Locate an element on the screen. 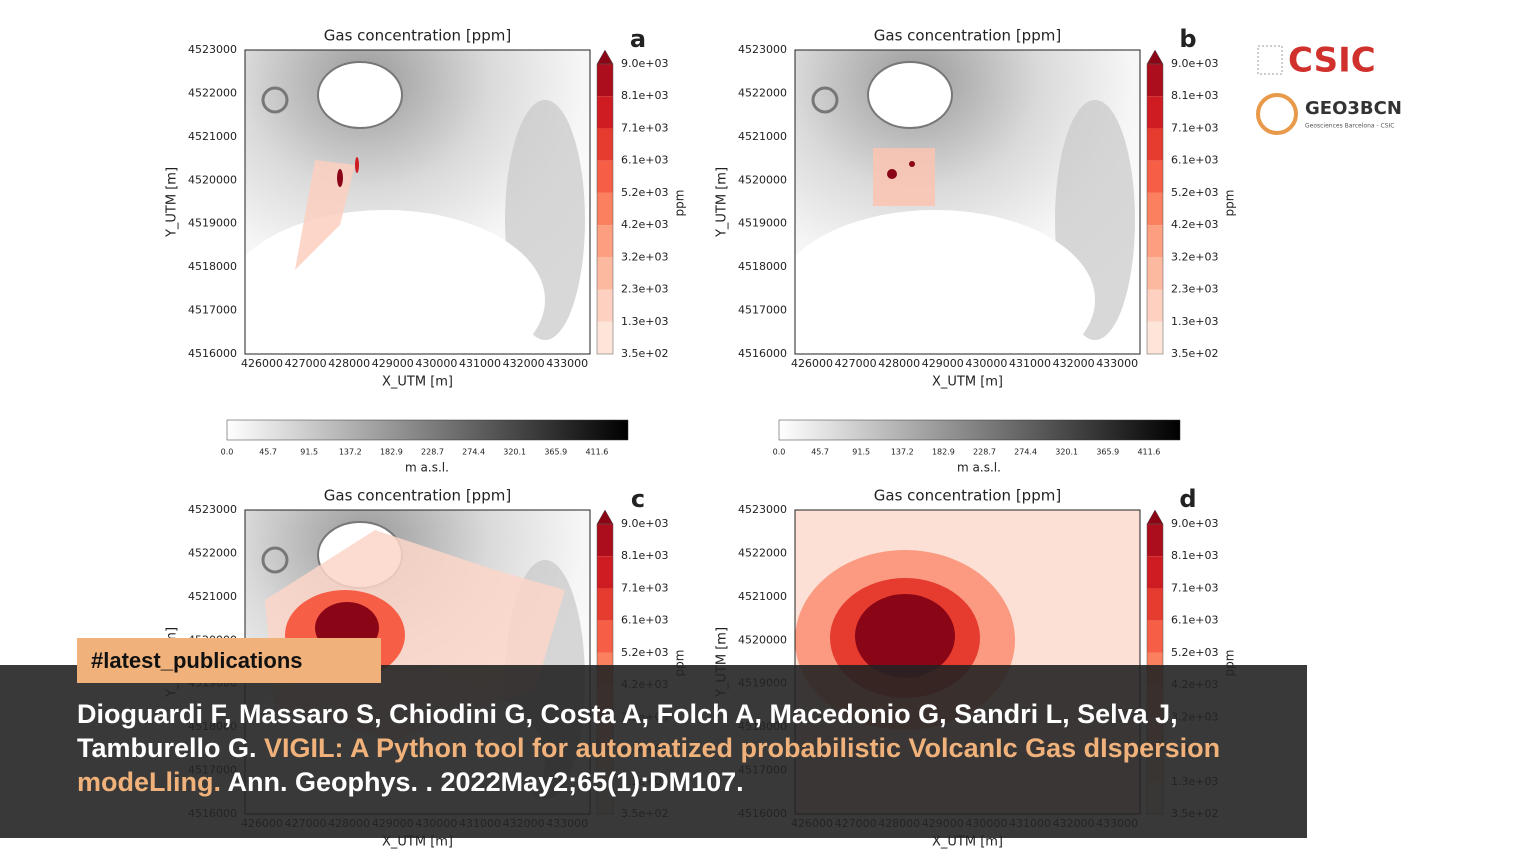 This screenshot has height=864, width=1536. x-tick-label: 430000 is located at coordinates (436, 363).